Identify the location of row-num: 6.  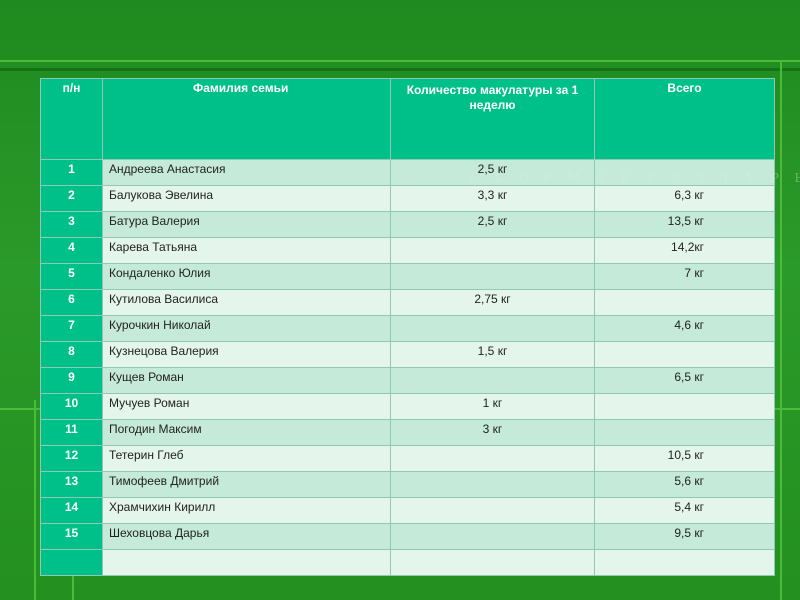
(71, 302).